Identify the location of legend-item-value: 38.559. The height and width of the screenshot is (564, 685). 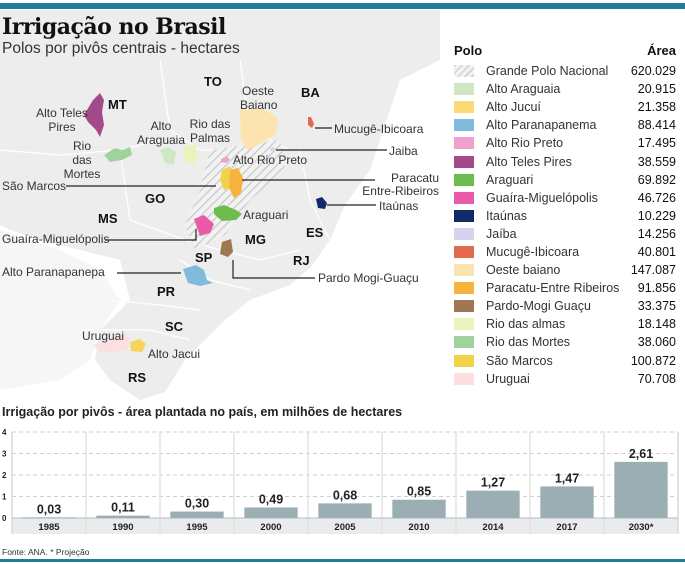
(656, 161).